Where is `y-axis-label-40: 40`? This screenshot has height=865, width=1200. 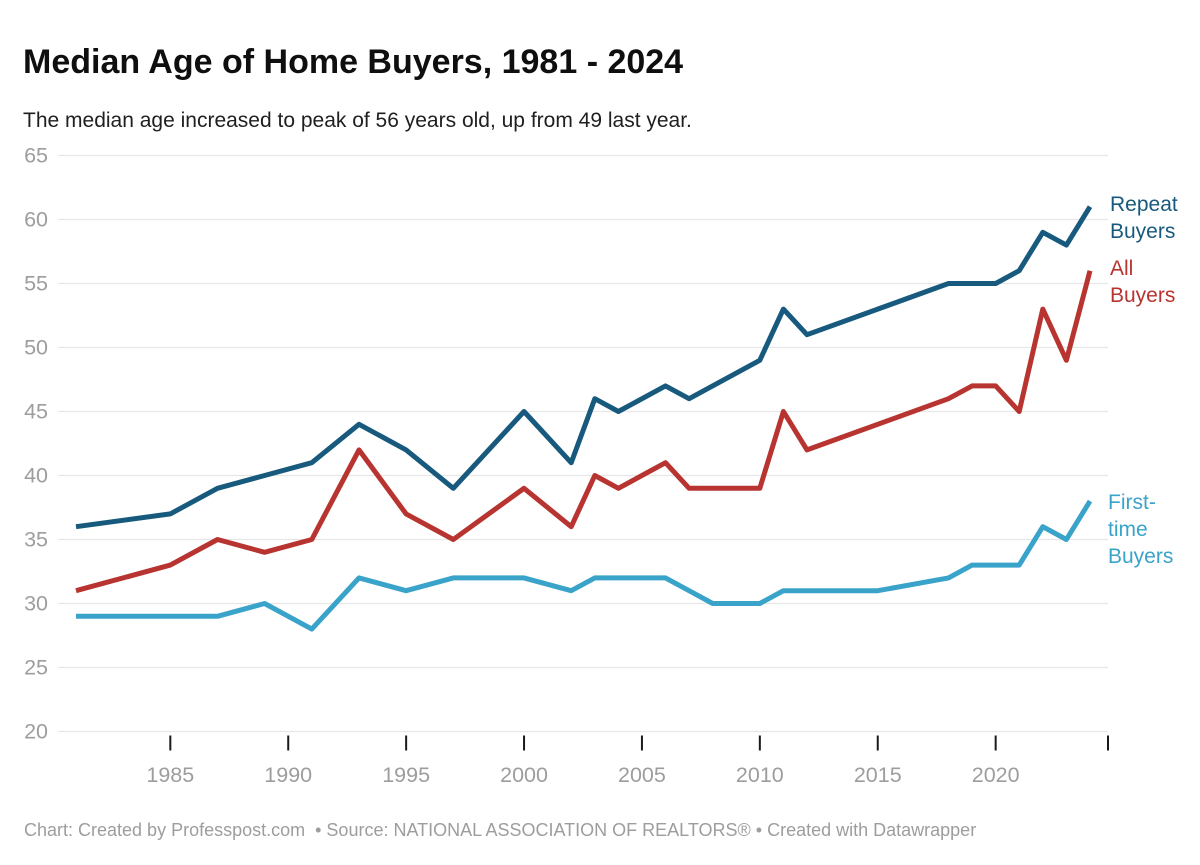
y-axis-label-40: 40 is located at coordinates (36, 476).